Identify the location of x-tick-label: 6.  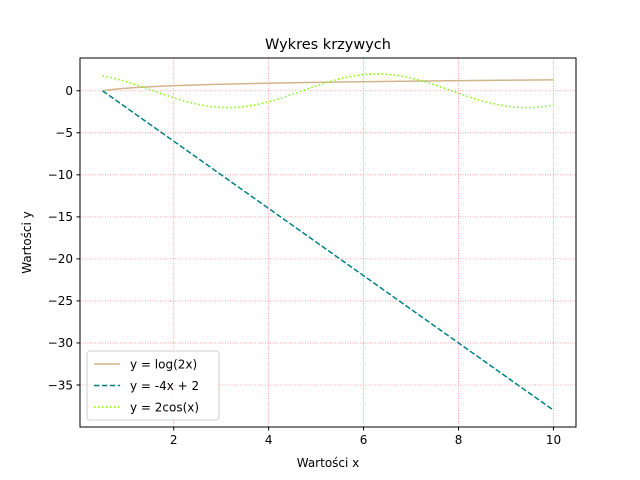
(364, 440).